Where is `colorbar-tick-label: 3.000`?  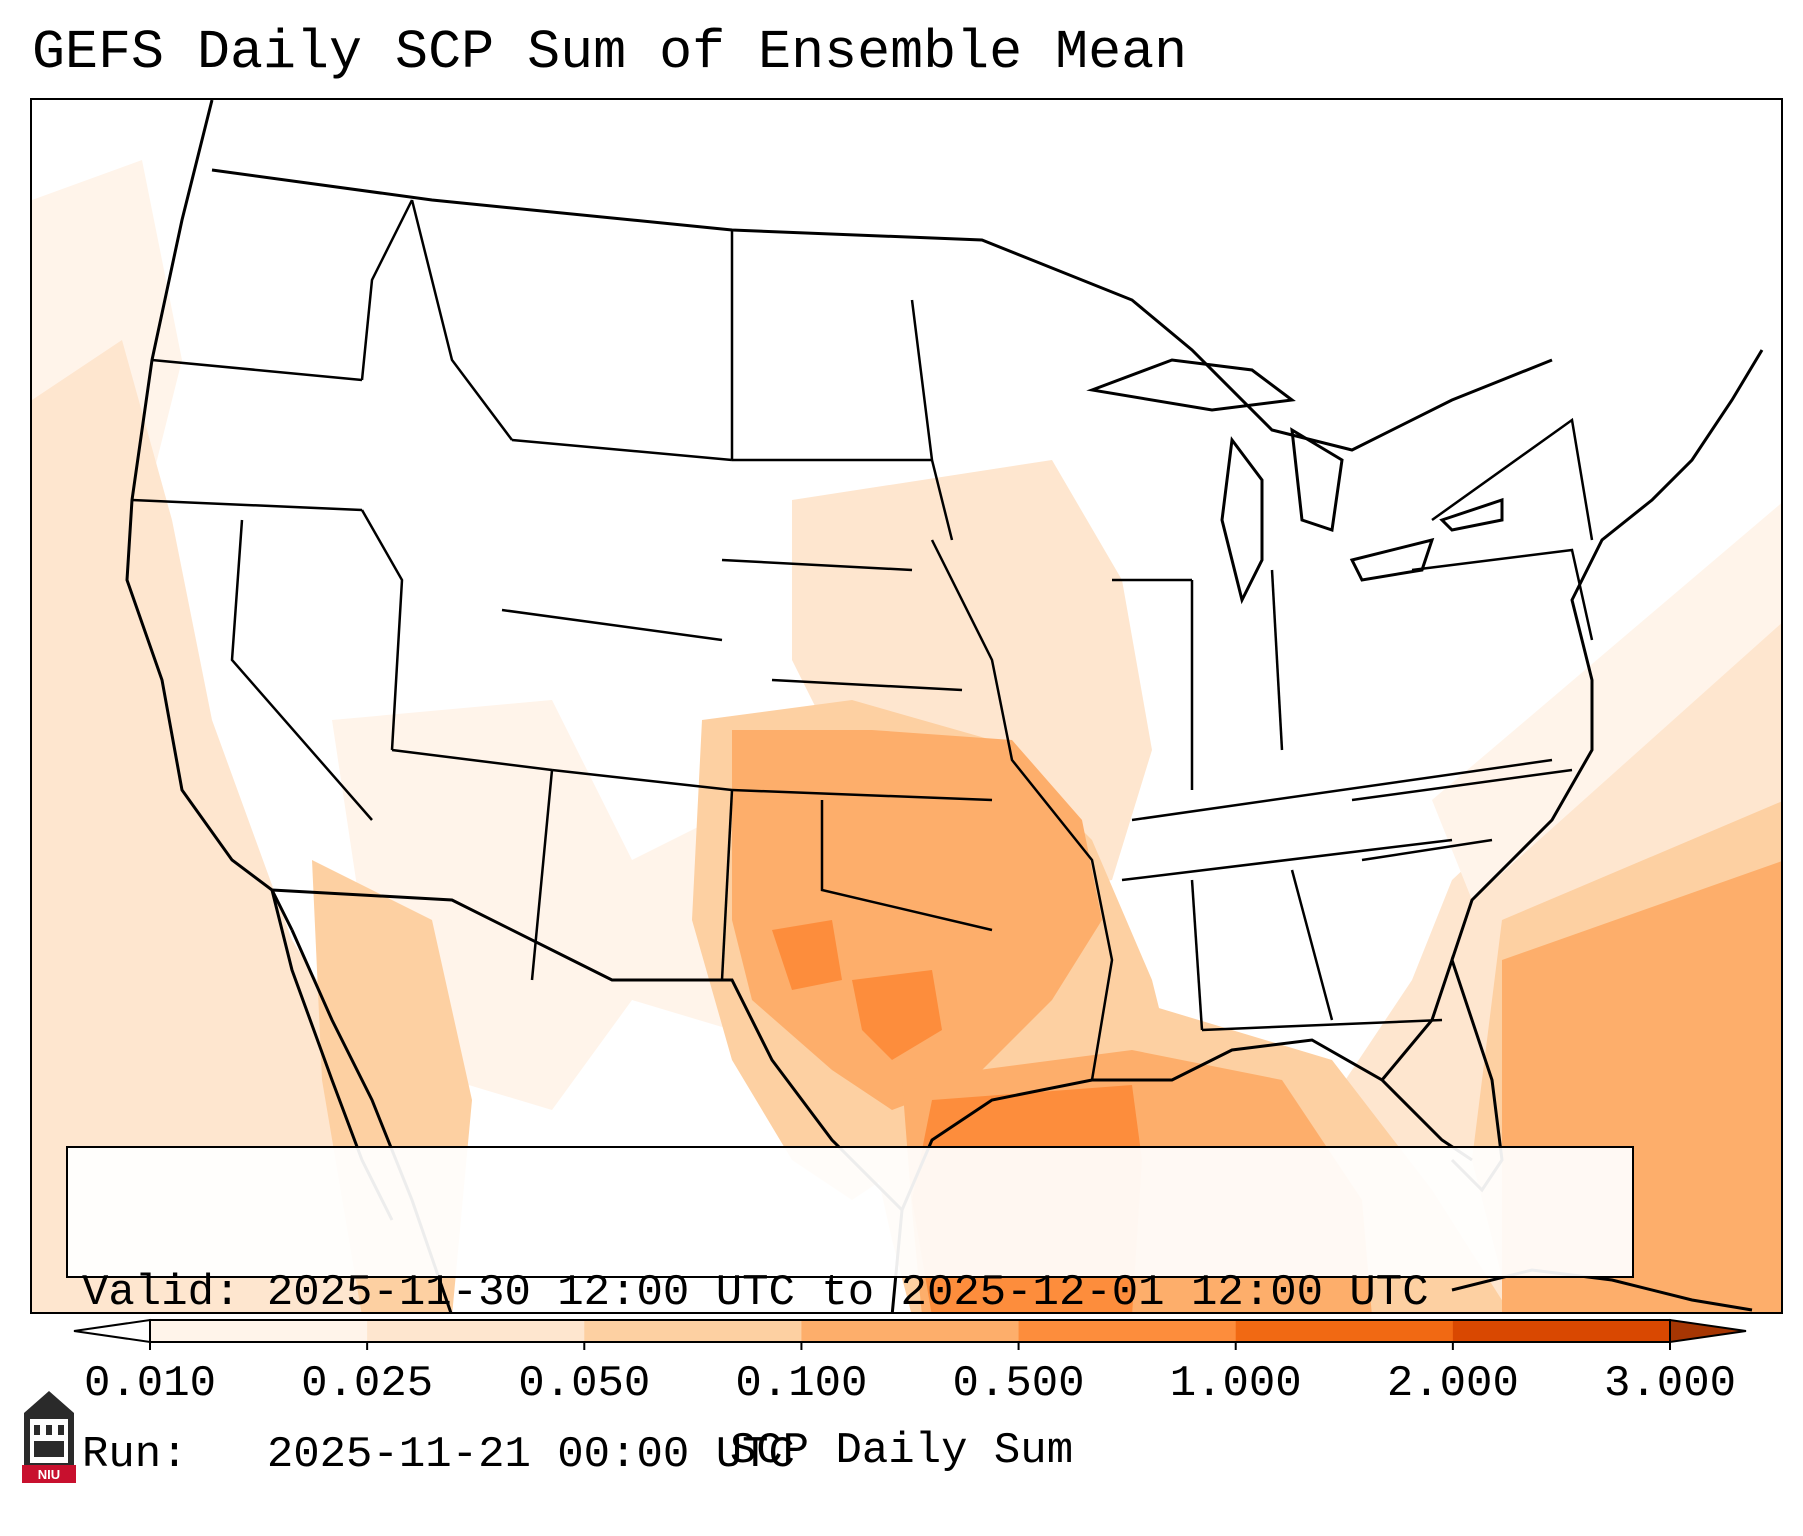
colorbar-tick-label: 3.000 is located at coordinates (1670, 1384).